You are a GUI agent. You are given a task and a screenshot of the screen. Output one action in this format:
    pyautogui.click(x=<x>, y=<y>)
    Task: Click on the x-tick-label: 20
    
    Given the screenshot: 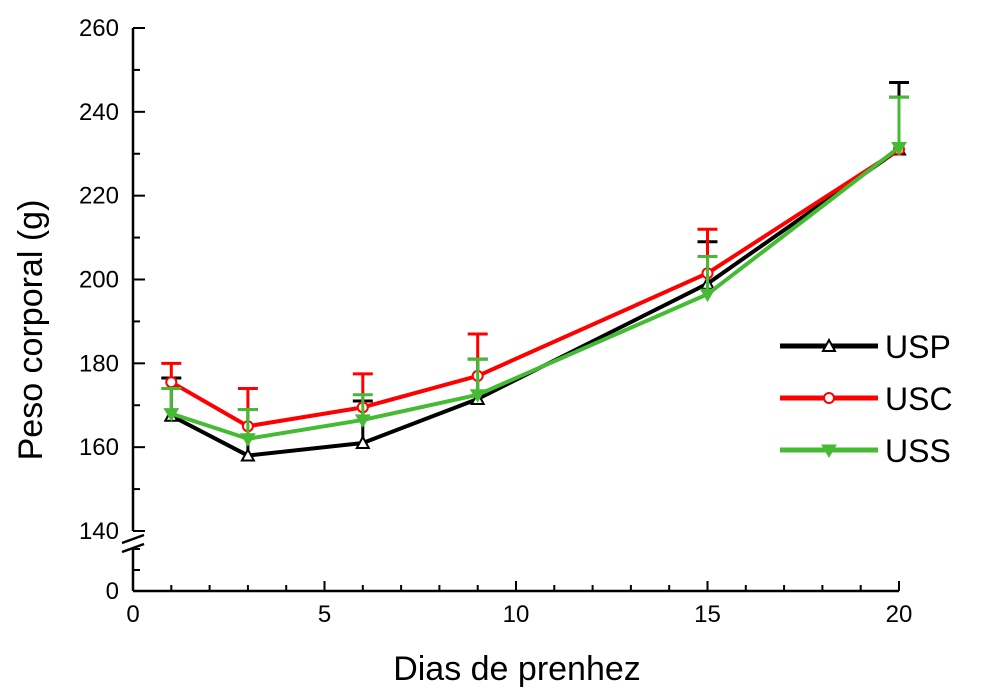 What is the action you would take?
    pyautogui.click(x=899, y=614)
    